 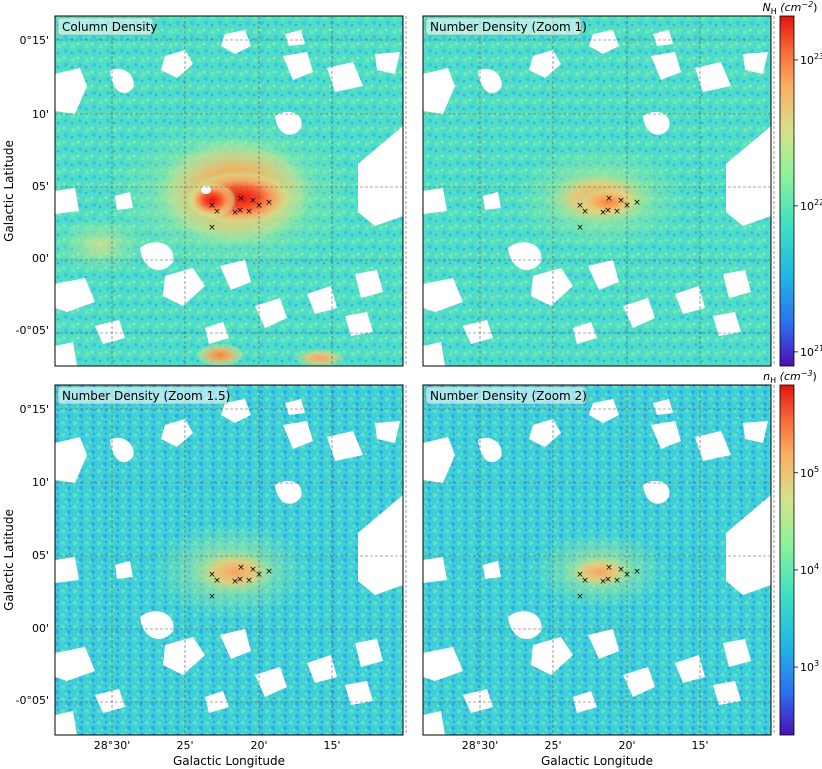 I want to click on y-tick-labels-top-left: 0°15' 10' 05' 00' -0°05', so click(x=33, y=185).